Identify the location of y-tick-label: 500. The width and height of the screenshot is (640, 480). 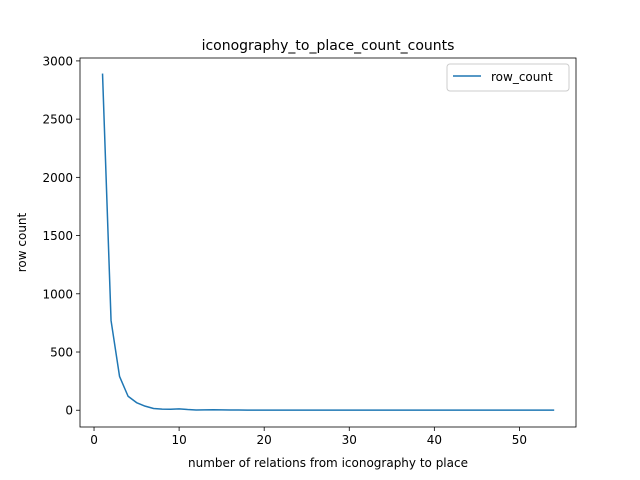
(61, 353).